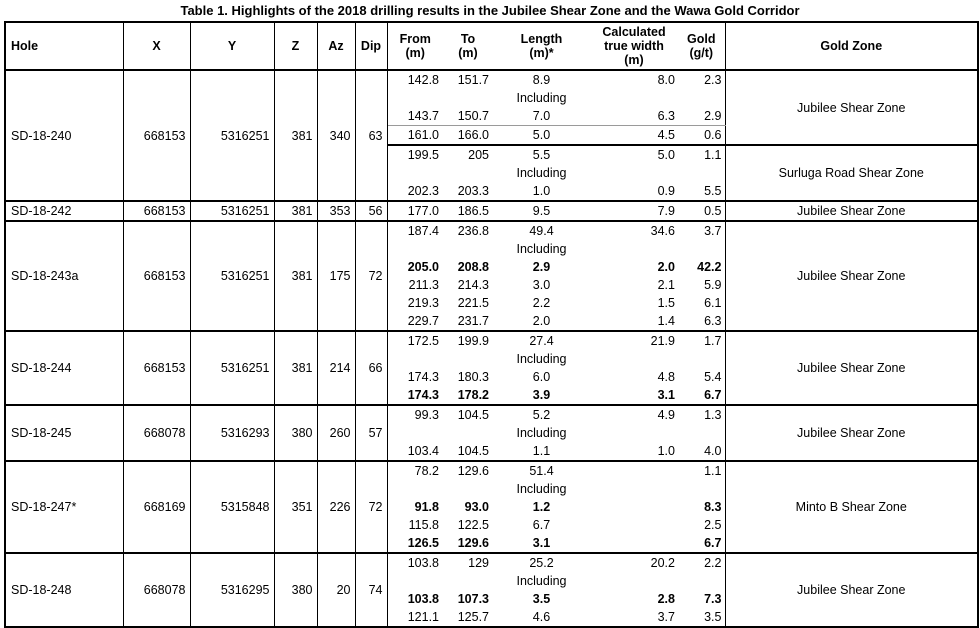 The width and height of the screenshot is (980, 628). I want to click on cell-length: 7.0, so click(541, 116).